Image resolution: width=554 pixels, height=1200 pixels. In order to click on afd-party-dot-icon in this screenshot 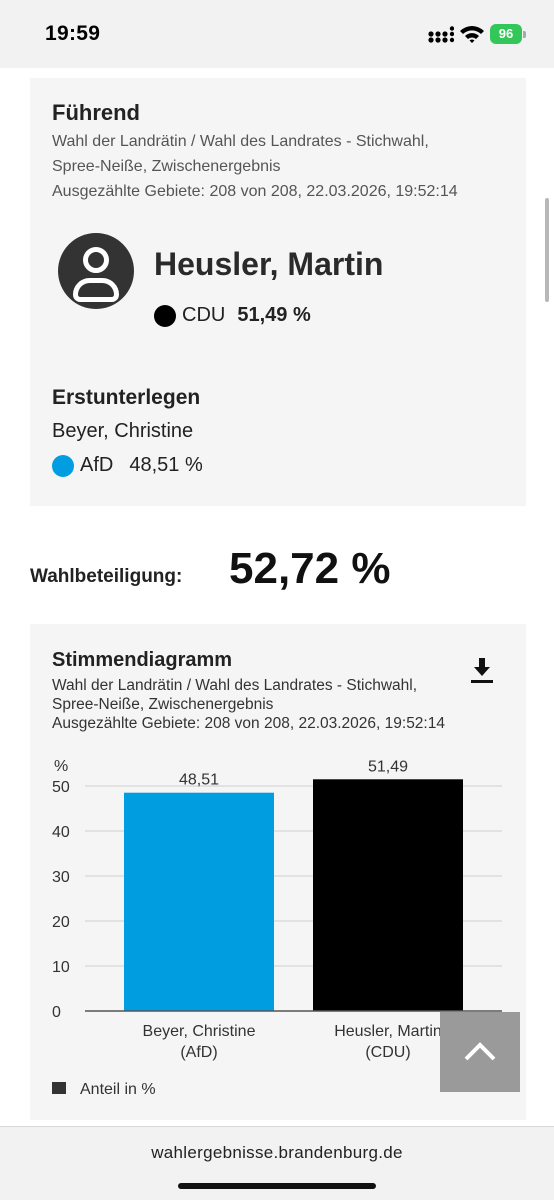, I will do `click(63, 465)`.